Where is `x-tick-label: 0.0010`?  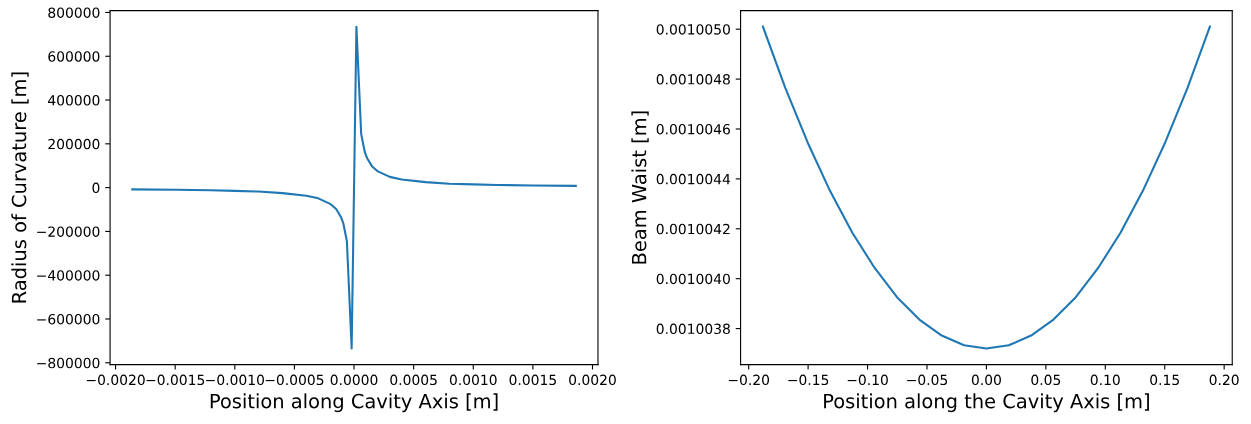 x-tick-label: 0.0010 is located at coordinates (473, 380).